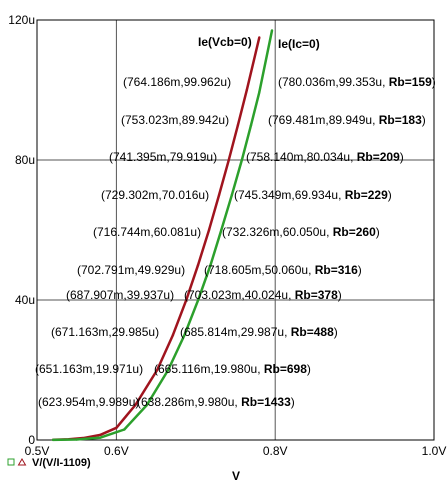  What do you see at coordinates (25, 160) in the screenshot?
I see `y-tick-label: 80u` at bounding box center [25, 160].